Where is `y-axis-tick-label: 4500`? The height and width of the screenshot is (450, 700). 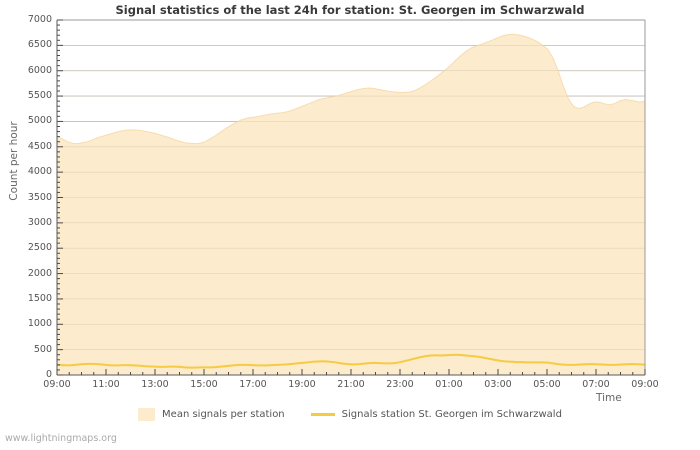
y-axis-tick-label: 4500 is located at coordinates (39, 146).